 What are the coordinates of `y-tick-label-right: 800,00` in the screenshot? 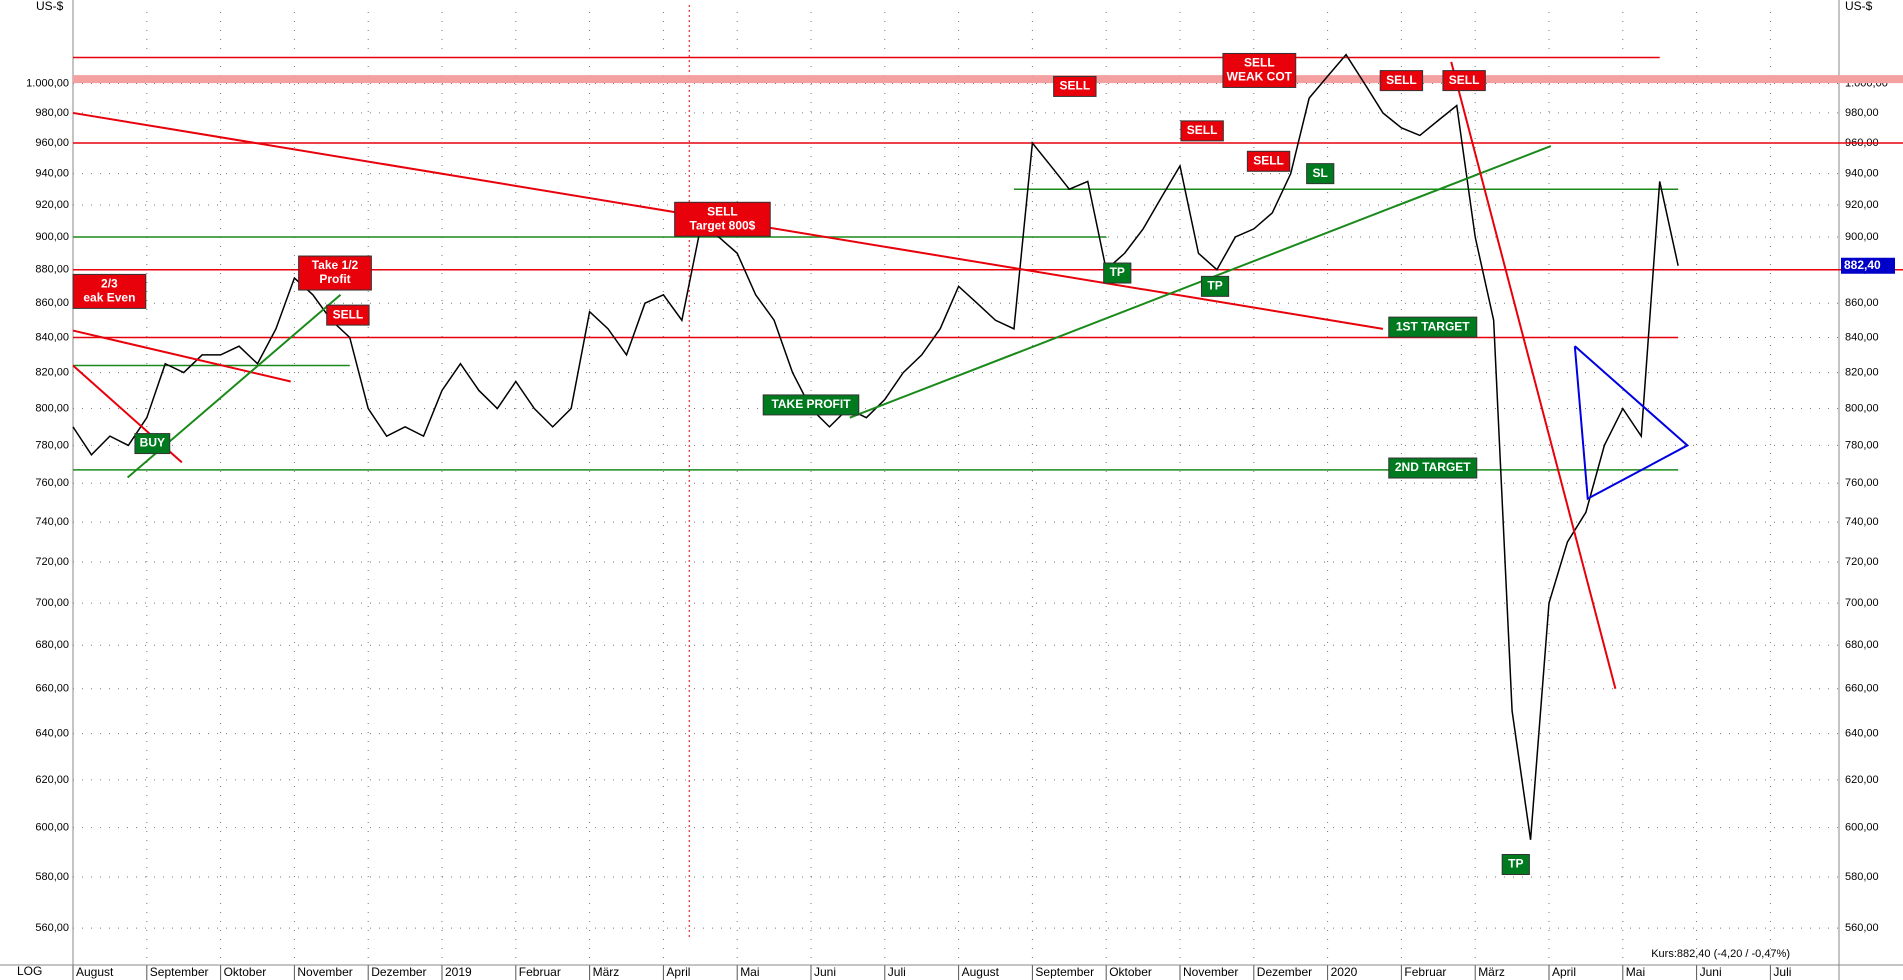 It's located at (1862, 408).